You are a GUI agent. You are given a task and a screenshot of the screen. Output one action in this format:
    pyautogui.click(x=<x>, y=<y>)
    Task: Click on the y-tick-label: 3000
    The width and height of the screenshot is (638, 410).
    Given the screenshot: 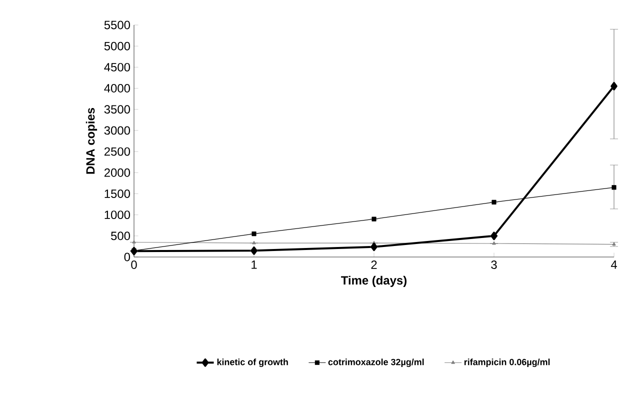 What is the action you would take?
    pyautogui.click(x=117, y=130)
    